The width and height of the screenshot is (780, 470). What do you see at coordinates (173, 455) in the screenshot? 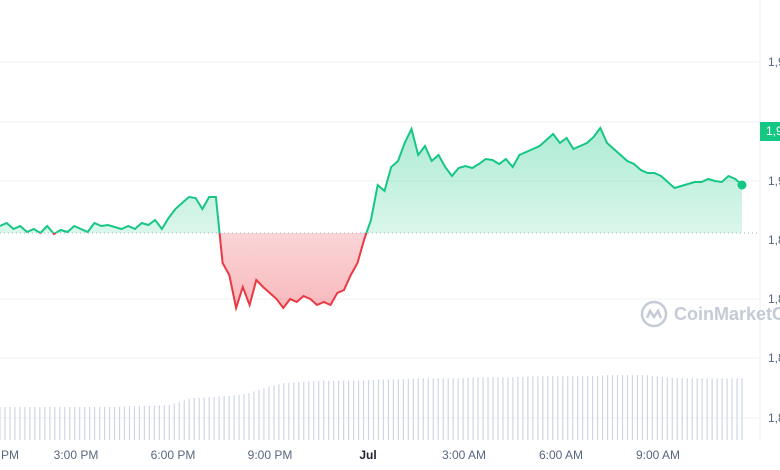
I see `x-tick-label: 6:00 PM` at bounding box center [173, 455].